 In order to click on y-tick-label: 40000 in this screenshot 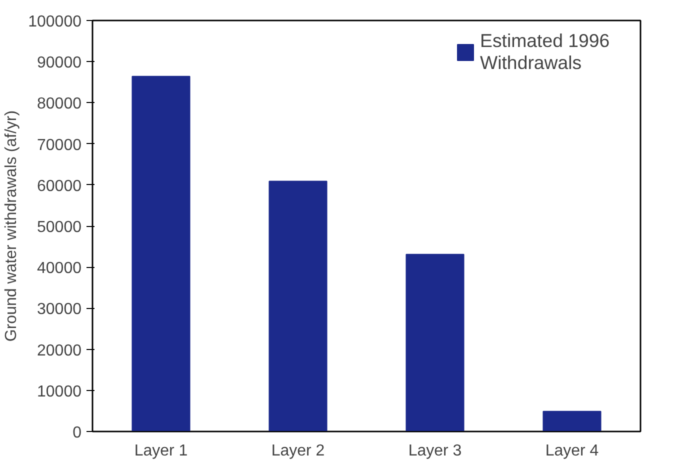, I will do `click(59, 269)`.